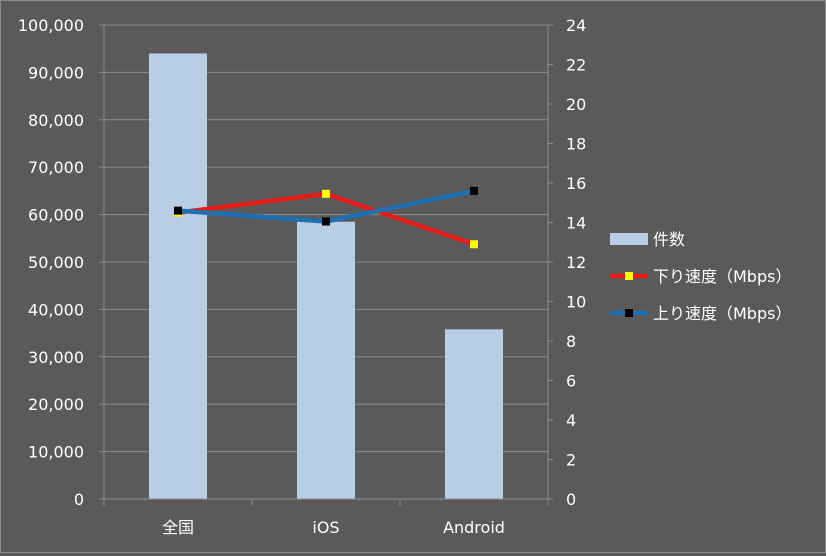  What do you see at coordinates (571, 499) in the screenshot?
I see `right-axis-tick-label: 0` at bounding box center [571, 499].